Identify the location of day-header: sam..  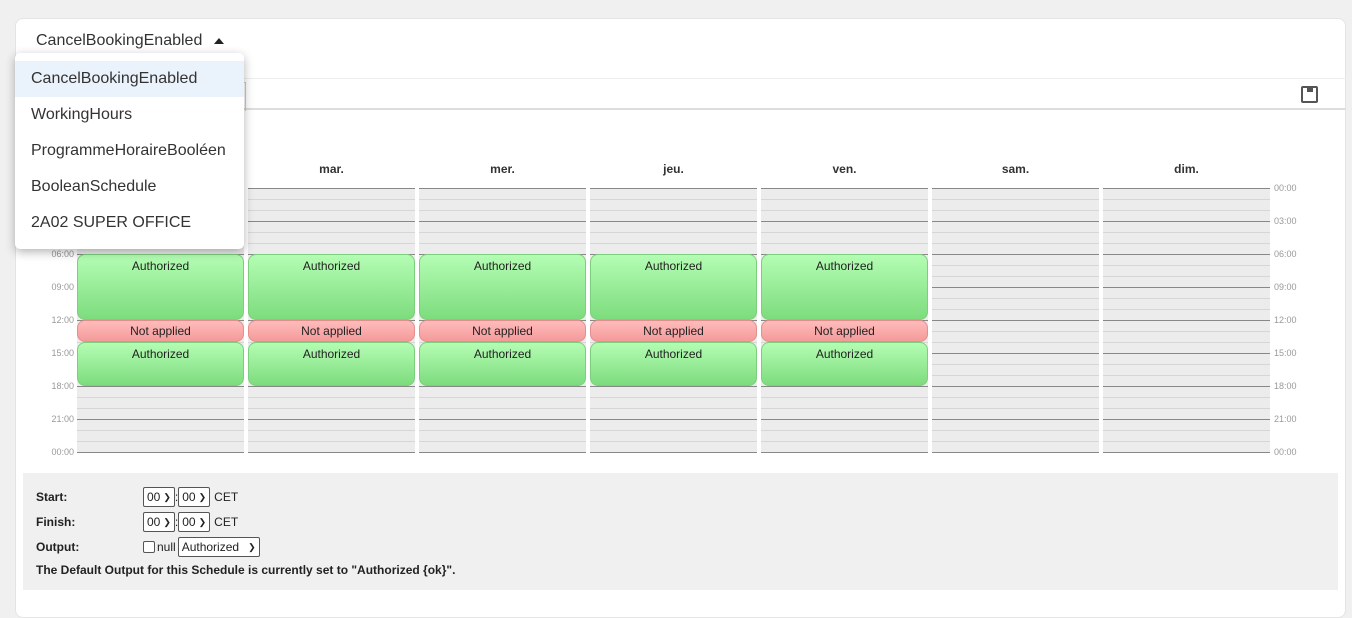
(1015, 169).